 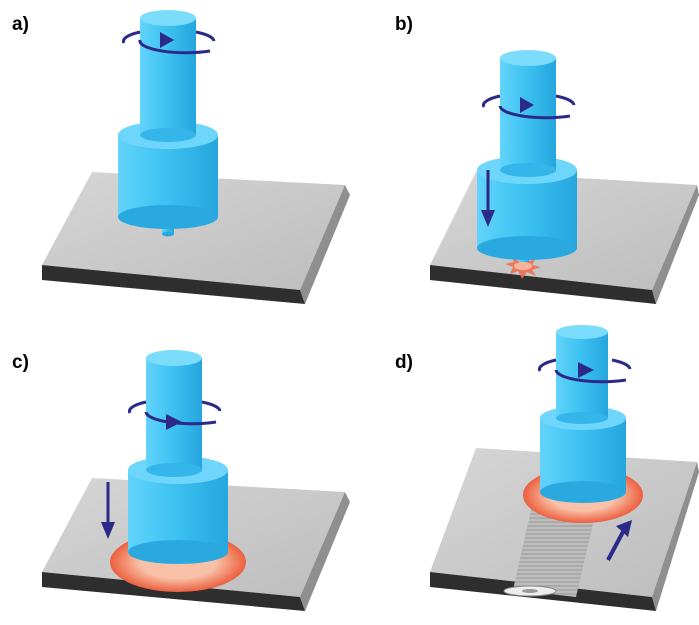 What do you see at coordinates (20, 362) in the screenshot?
I see `panel-label-c: c)` at bounding box center [20, 362].